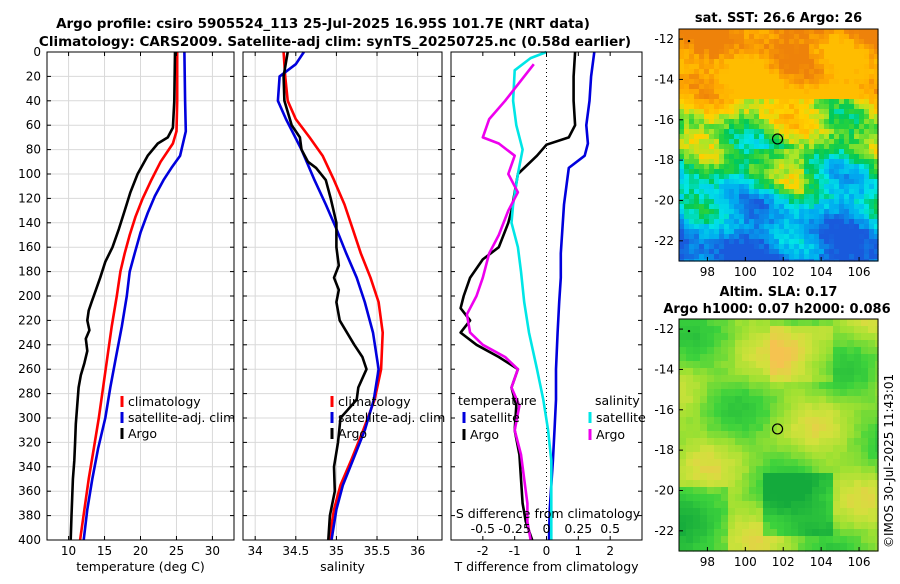 This screenshot has height=584, width=900. I want to click on x-tick-label: 98, so click(707, 562).